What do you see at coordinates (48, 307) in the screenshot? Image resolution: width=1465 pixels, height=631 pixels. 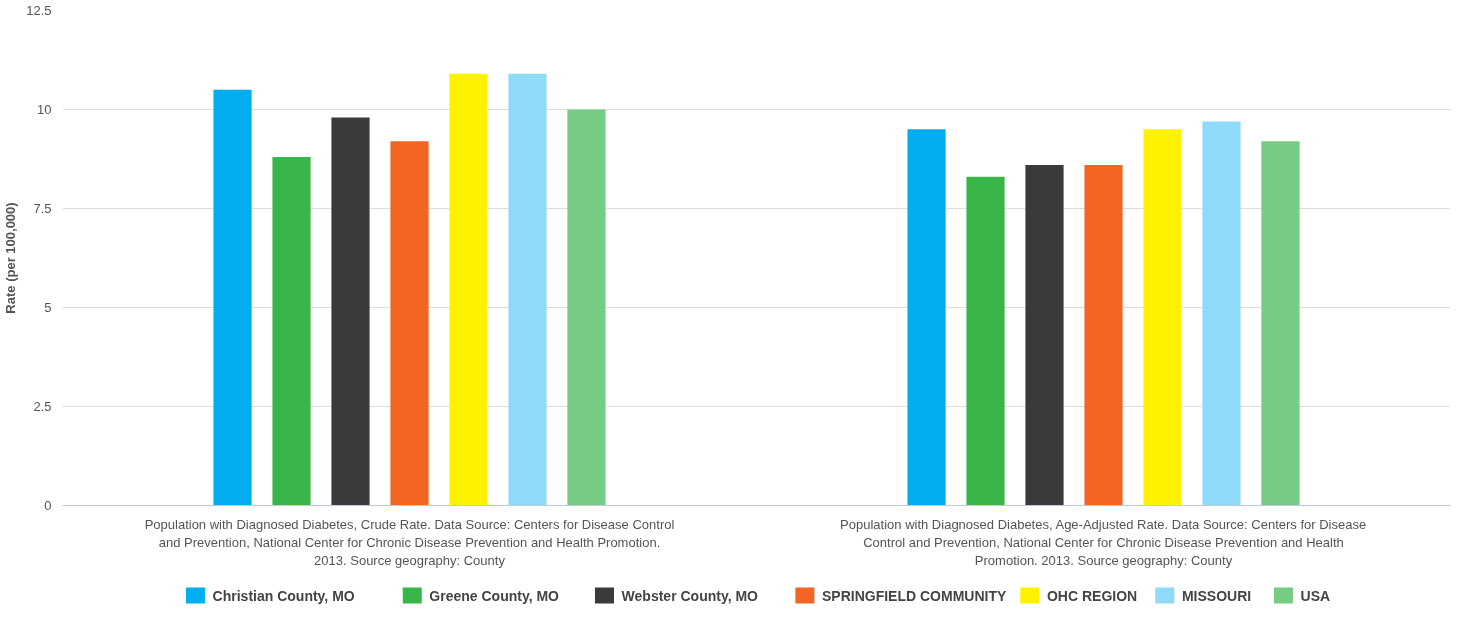 I see `y-tick-label: 5` at bounding box center [48, 307].